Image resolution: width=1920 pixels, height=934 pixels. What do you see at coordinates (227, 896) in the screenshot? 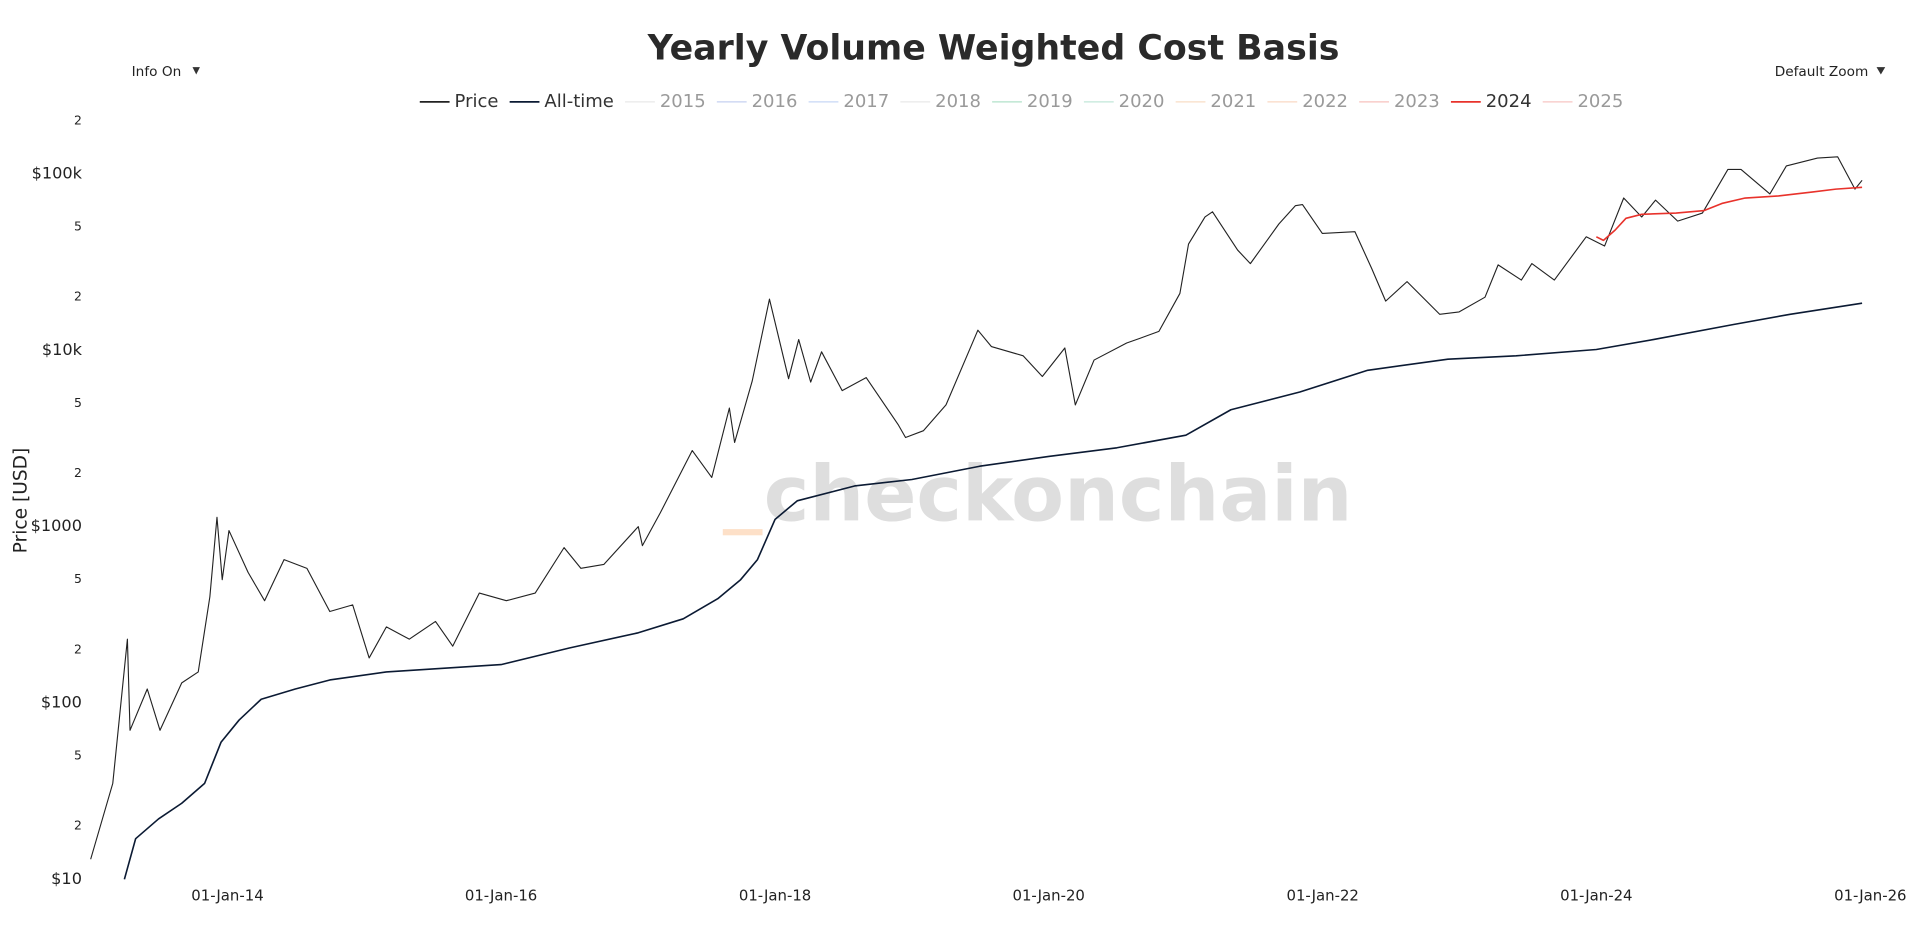
I see `x-tick-label: 01-Jan-14` at bounding box center [227, 896].